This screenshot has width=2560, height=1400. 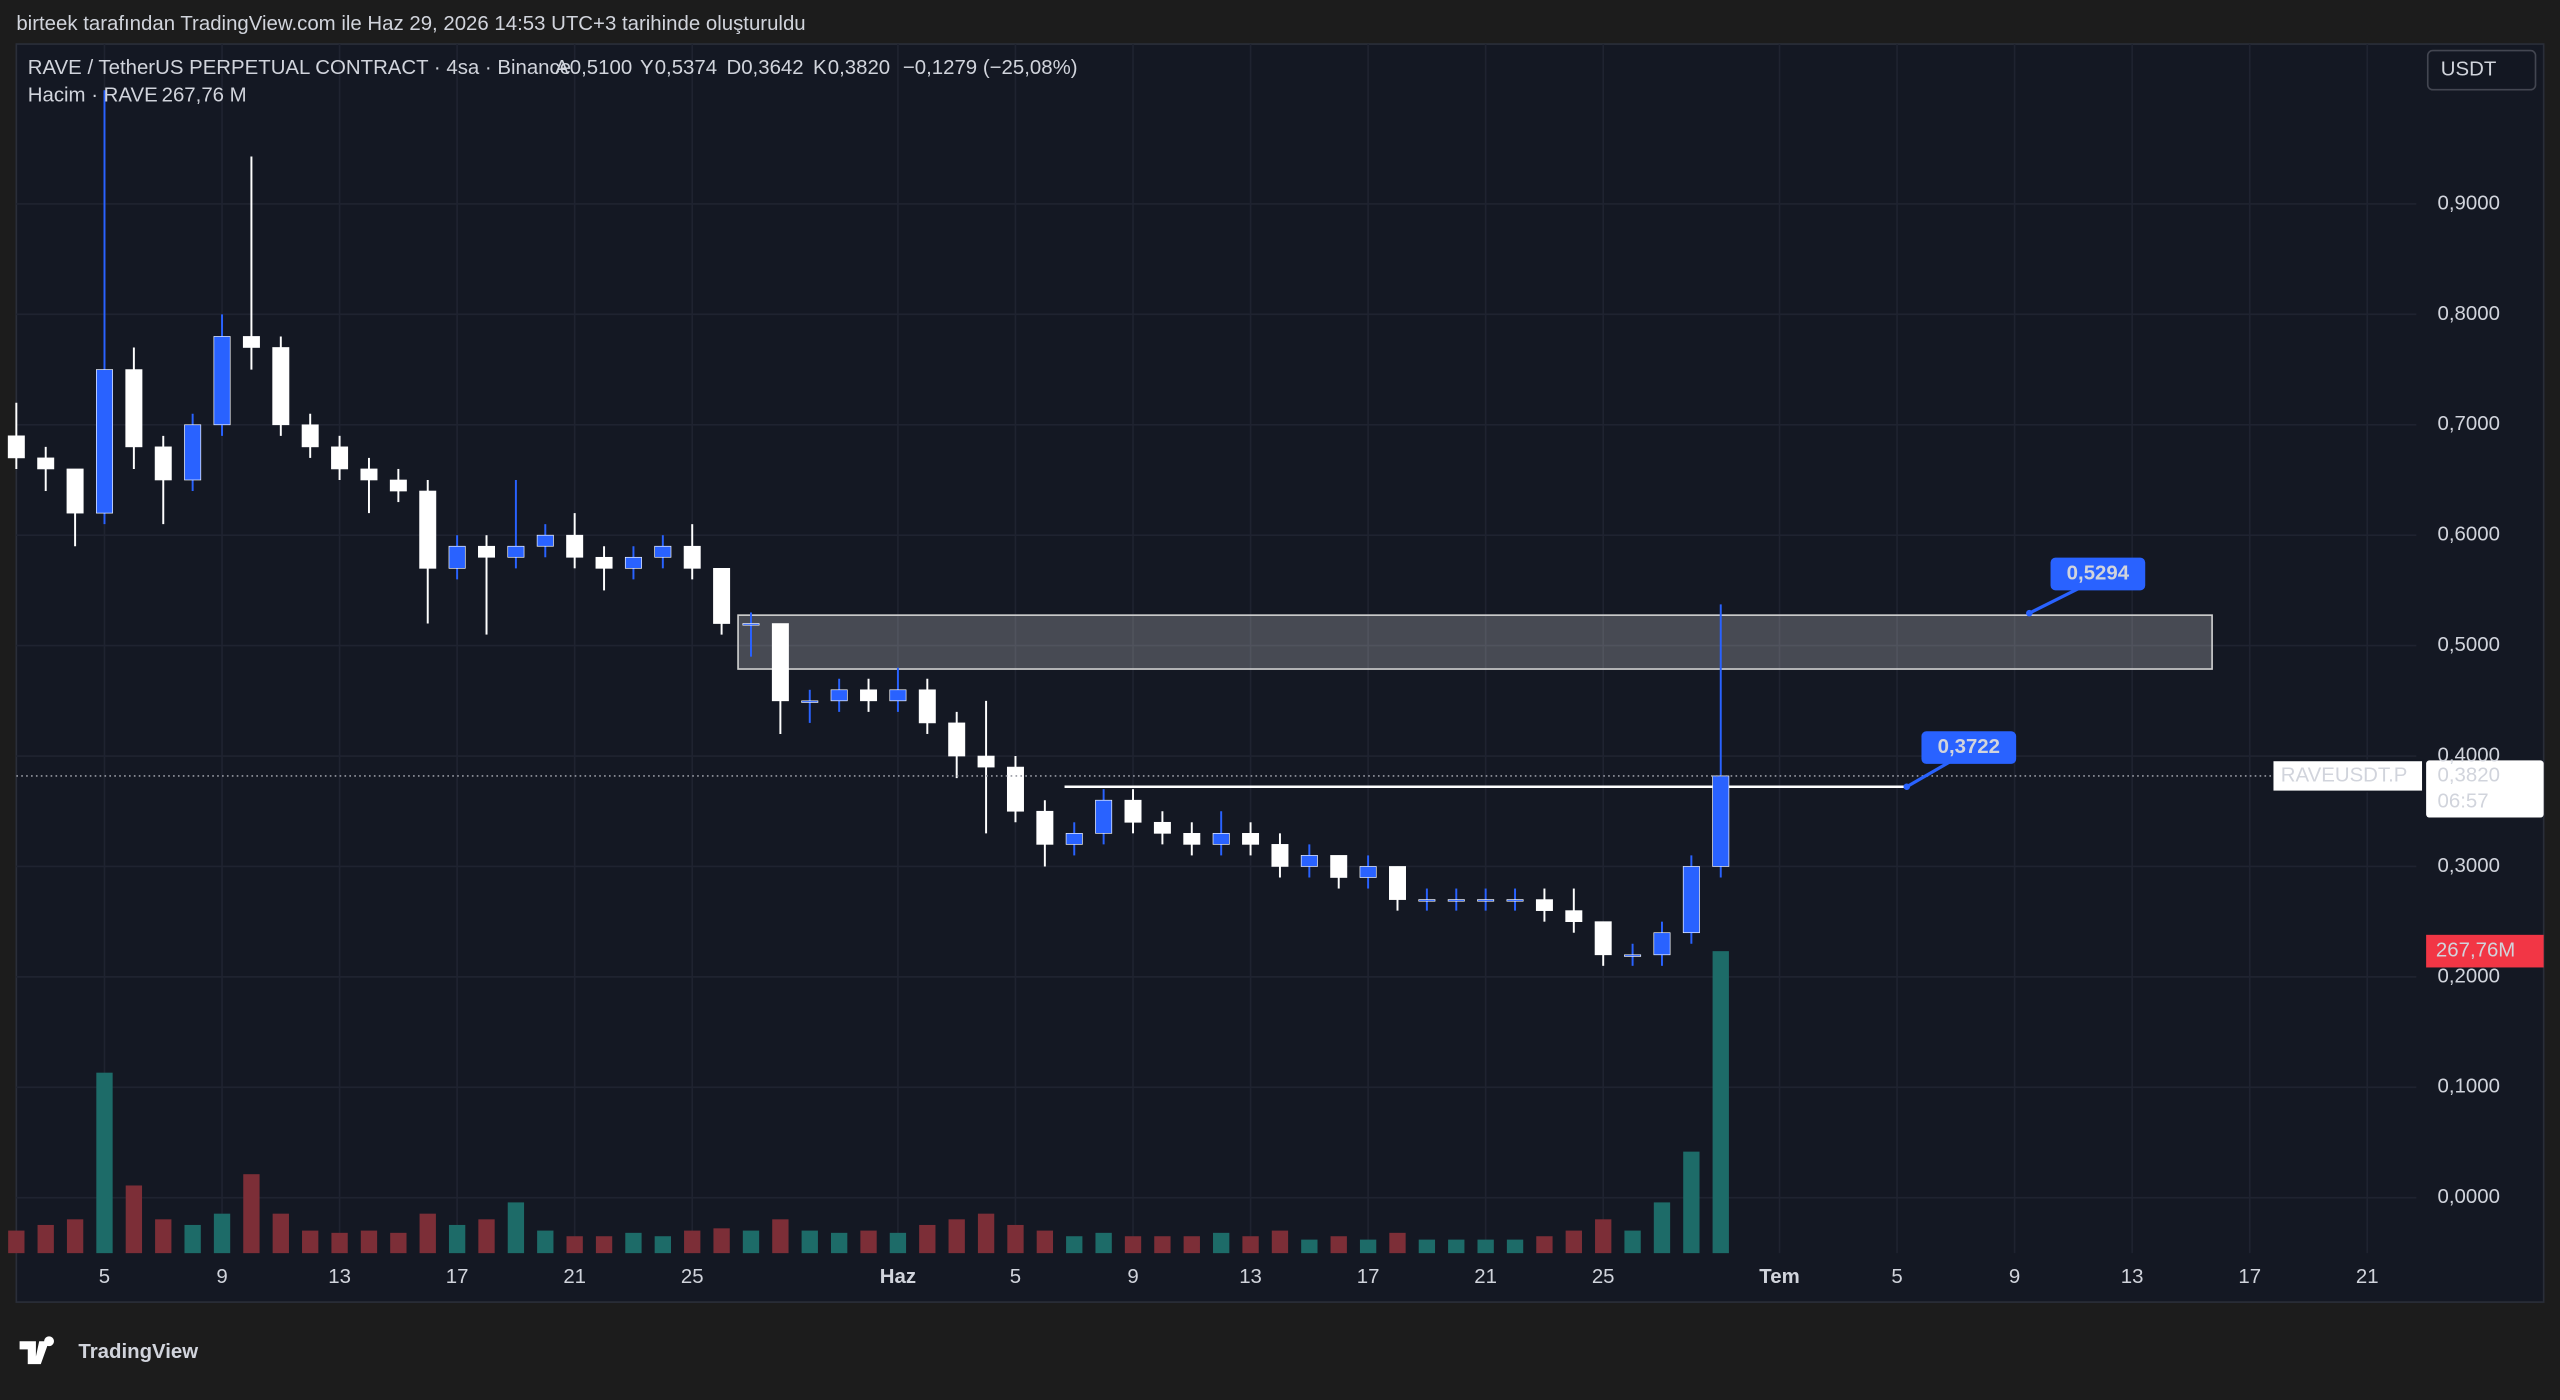 I want to click on x-tick-label: Haz, so click(x=898, y=1277).